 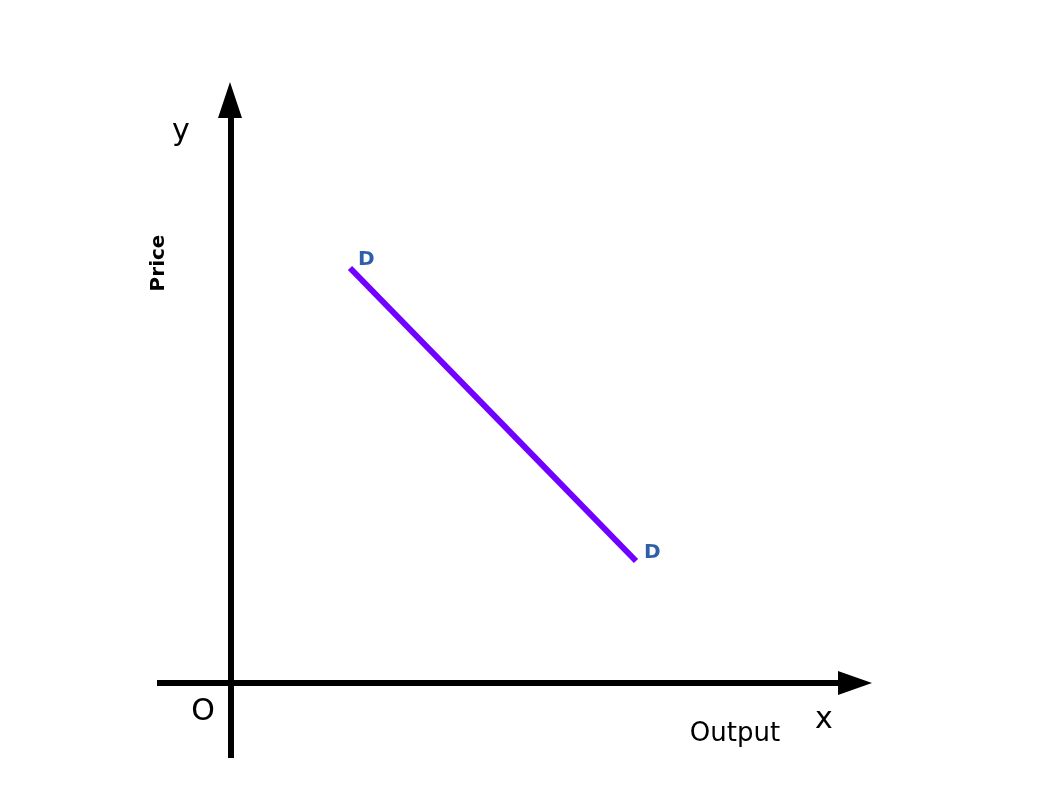 What do you see at coordinates (203, 709) in the screenshot?
I see `text: O` at bounding box center [203, 709].